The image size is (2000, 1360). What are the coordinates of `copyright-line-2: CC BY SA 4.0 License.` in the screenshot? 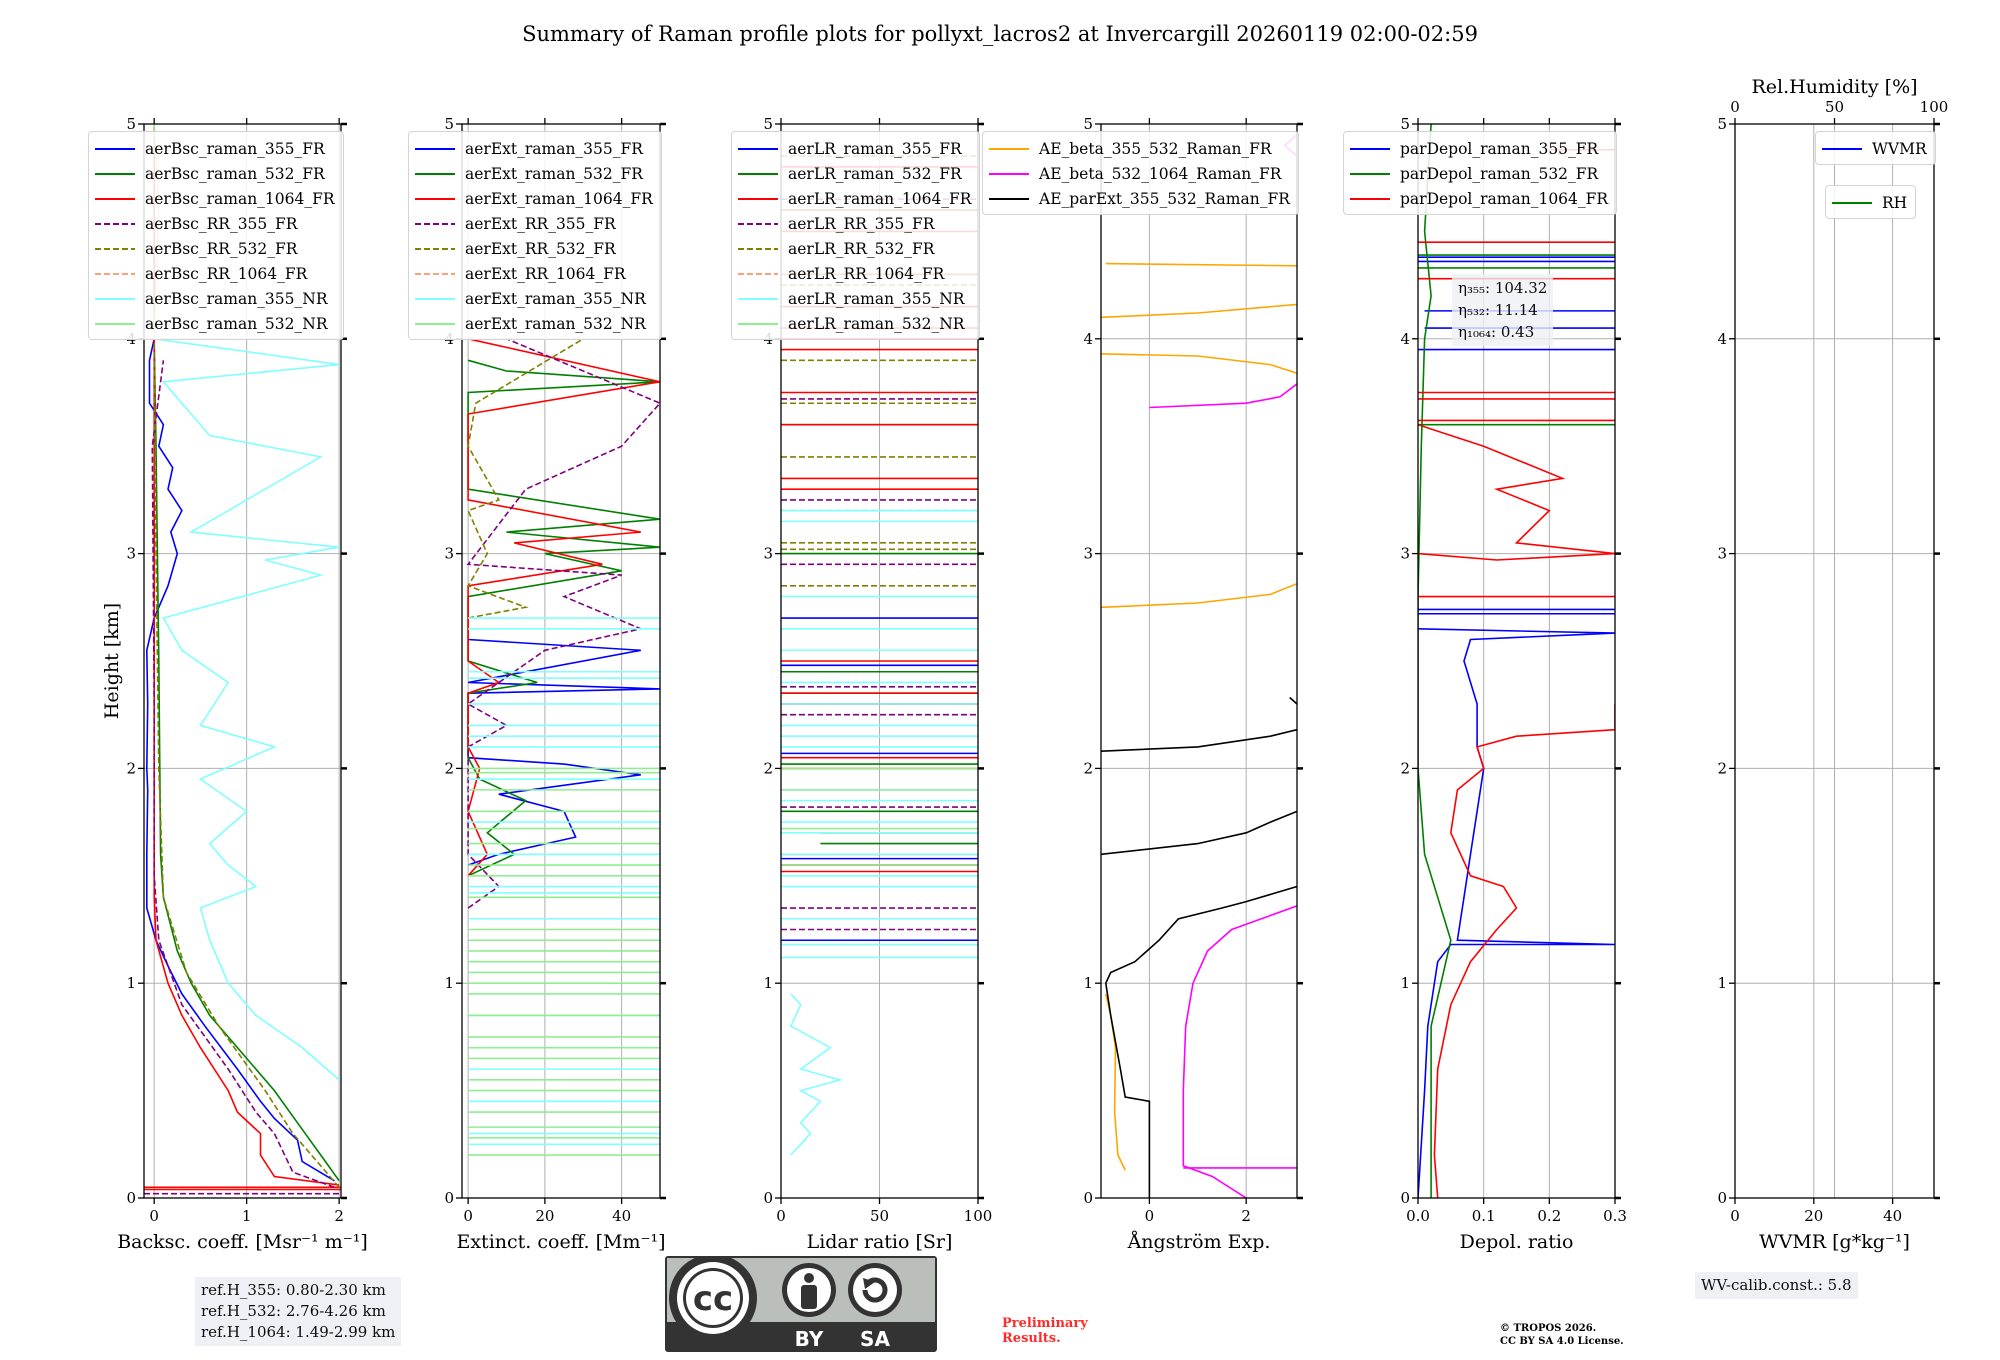 It's located at (1562, 1341).